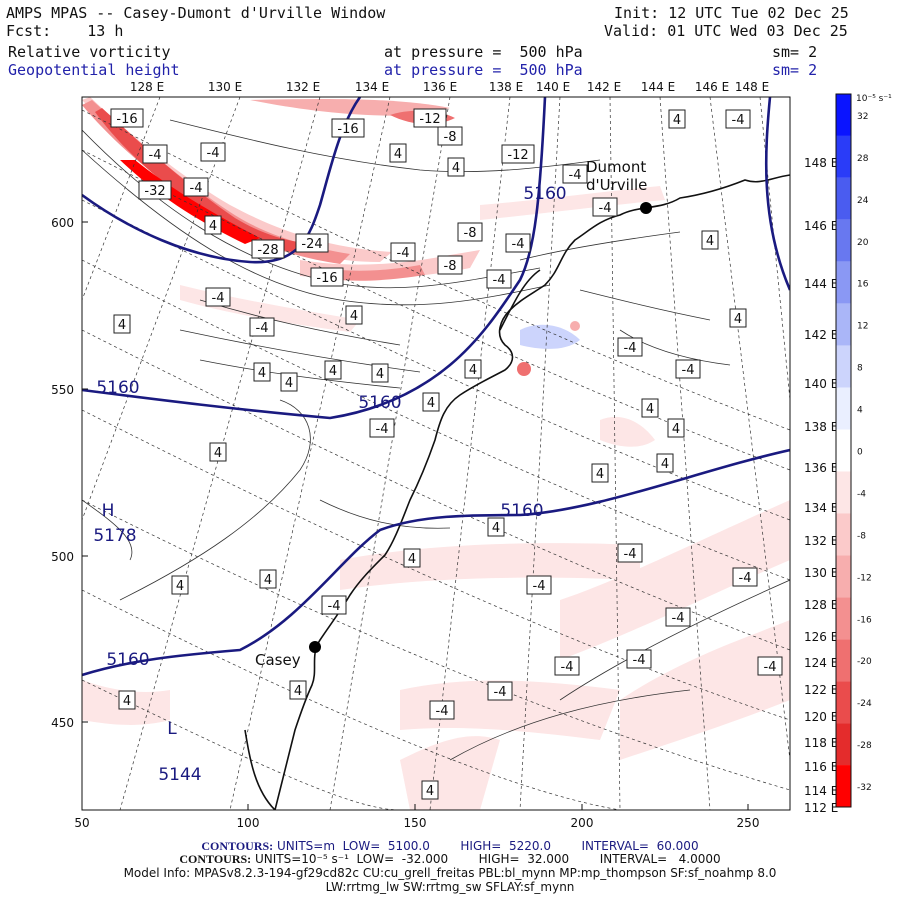 The width and height of the screenshot is (900, 900). Describe the element at coordinates (248, 823) in the screenshot. I see `x-tick-label: 100` at that location.